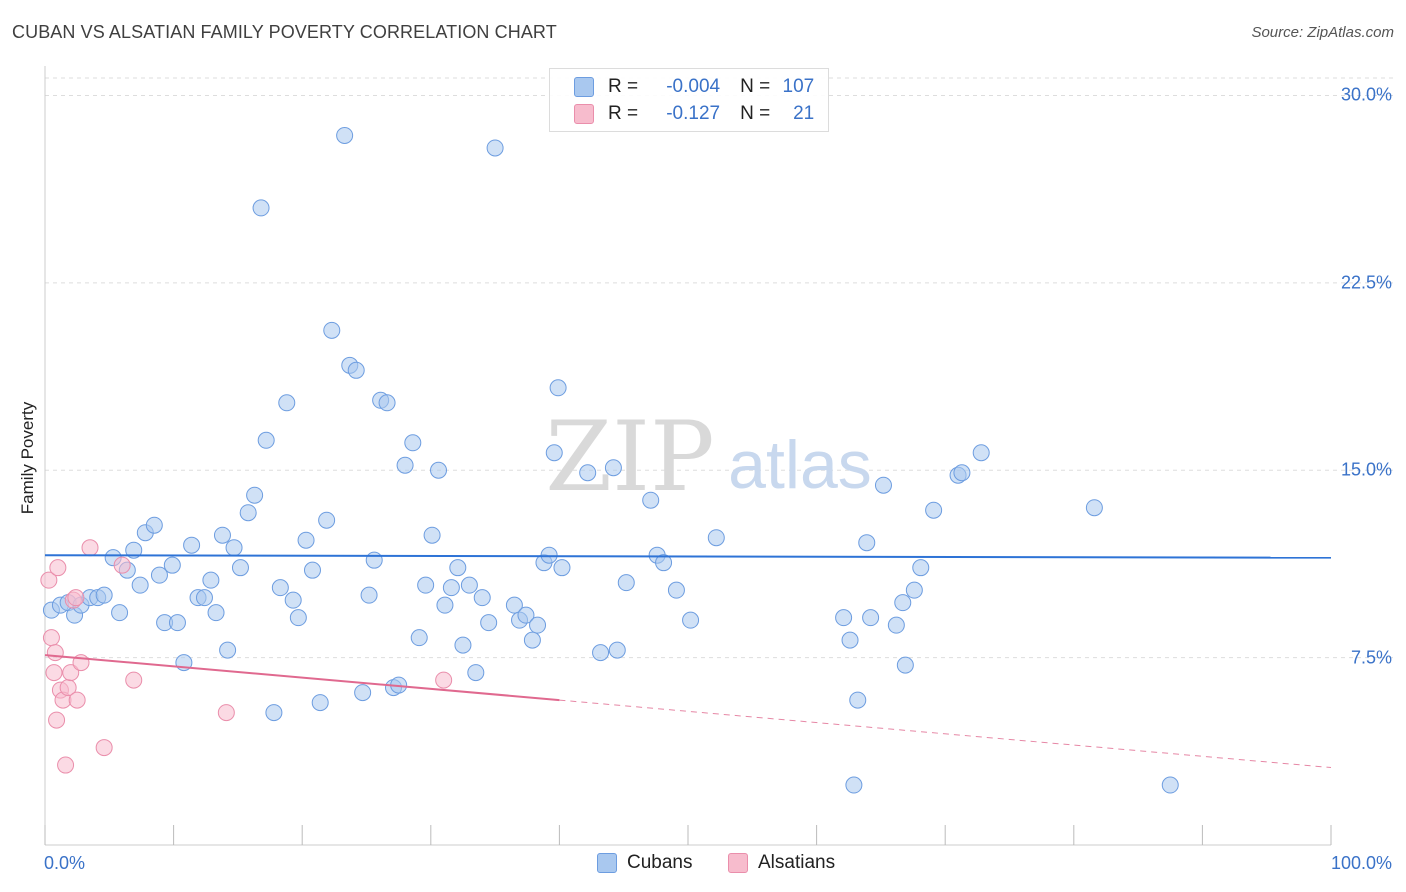  I want to click on series-legend: Cubans Alsatians, so click(703, 864).